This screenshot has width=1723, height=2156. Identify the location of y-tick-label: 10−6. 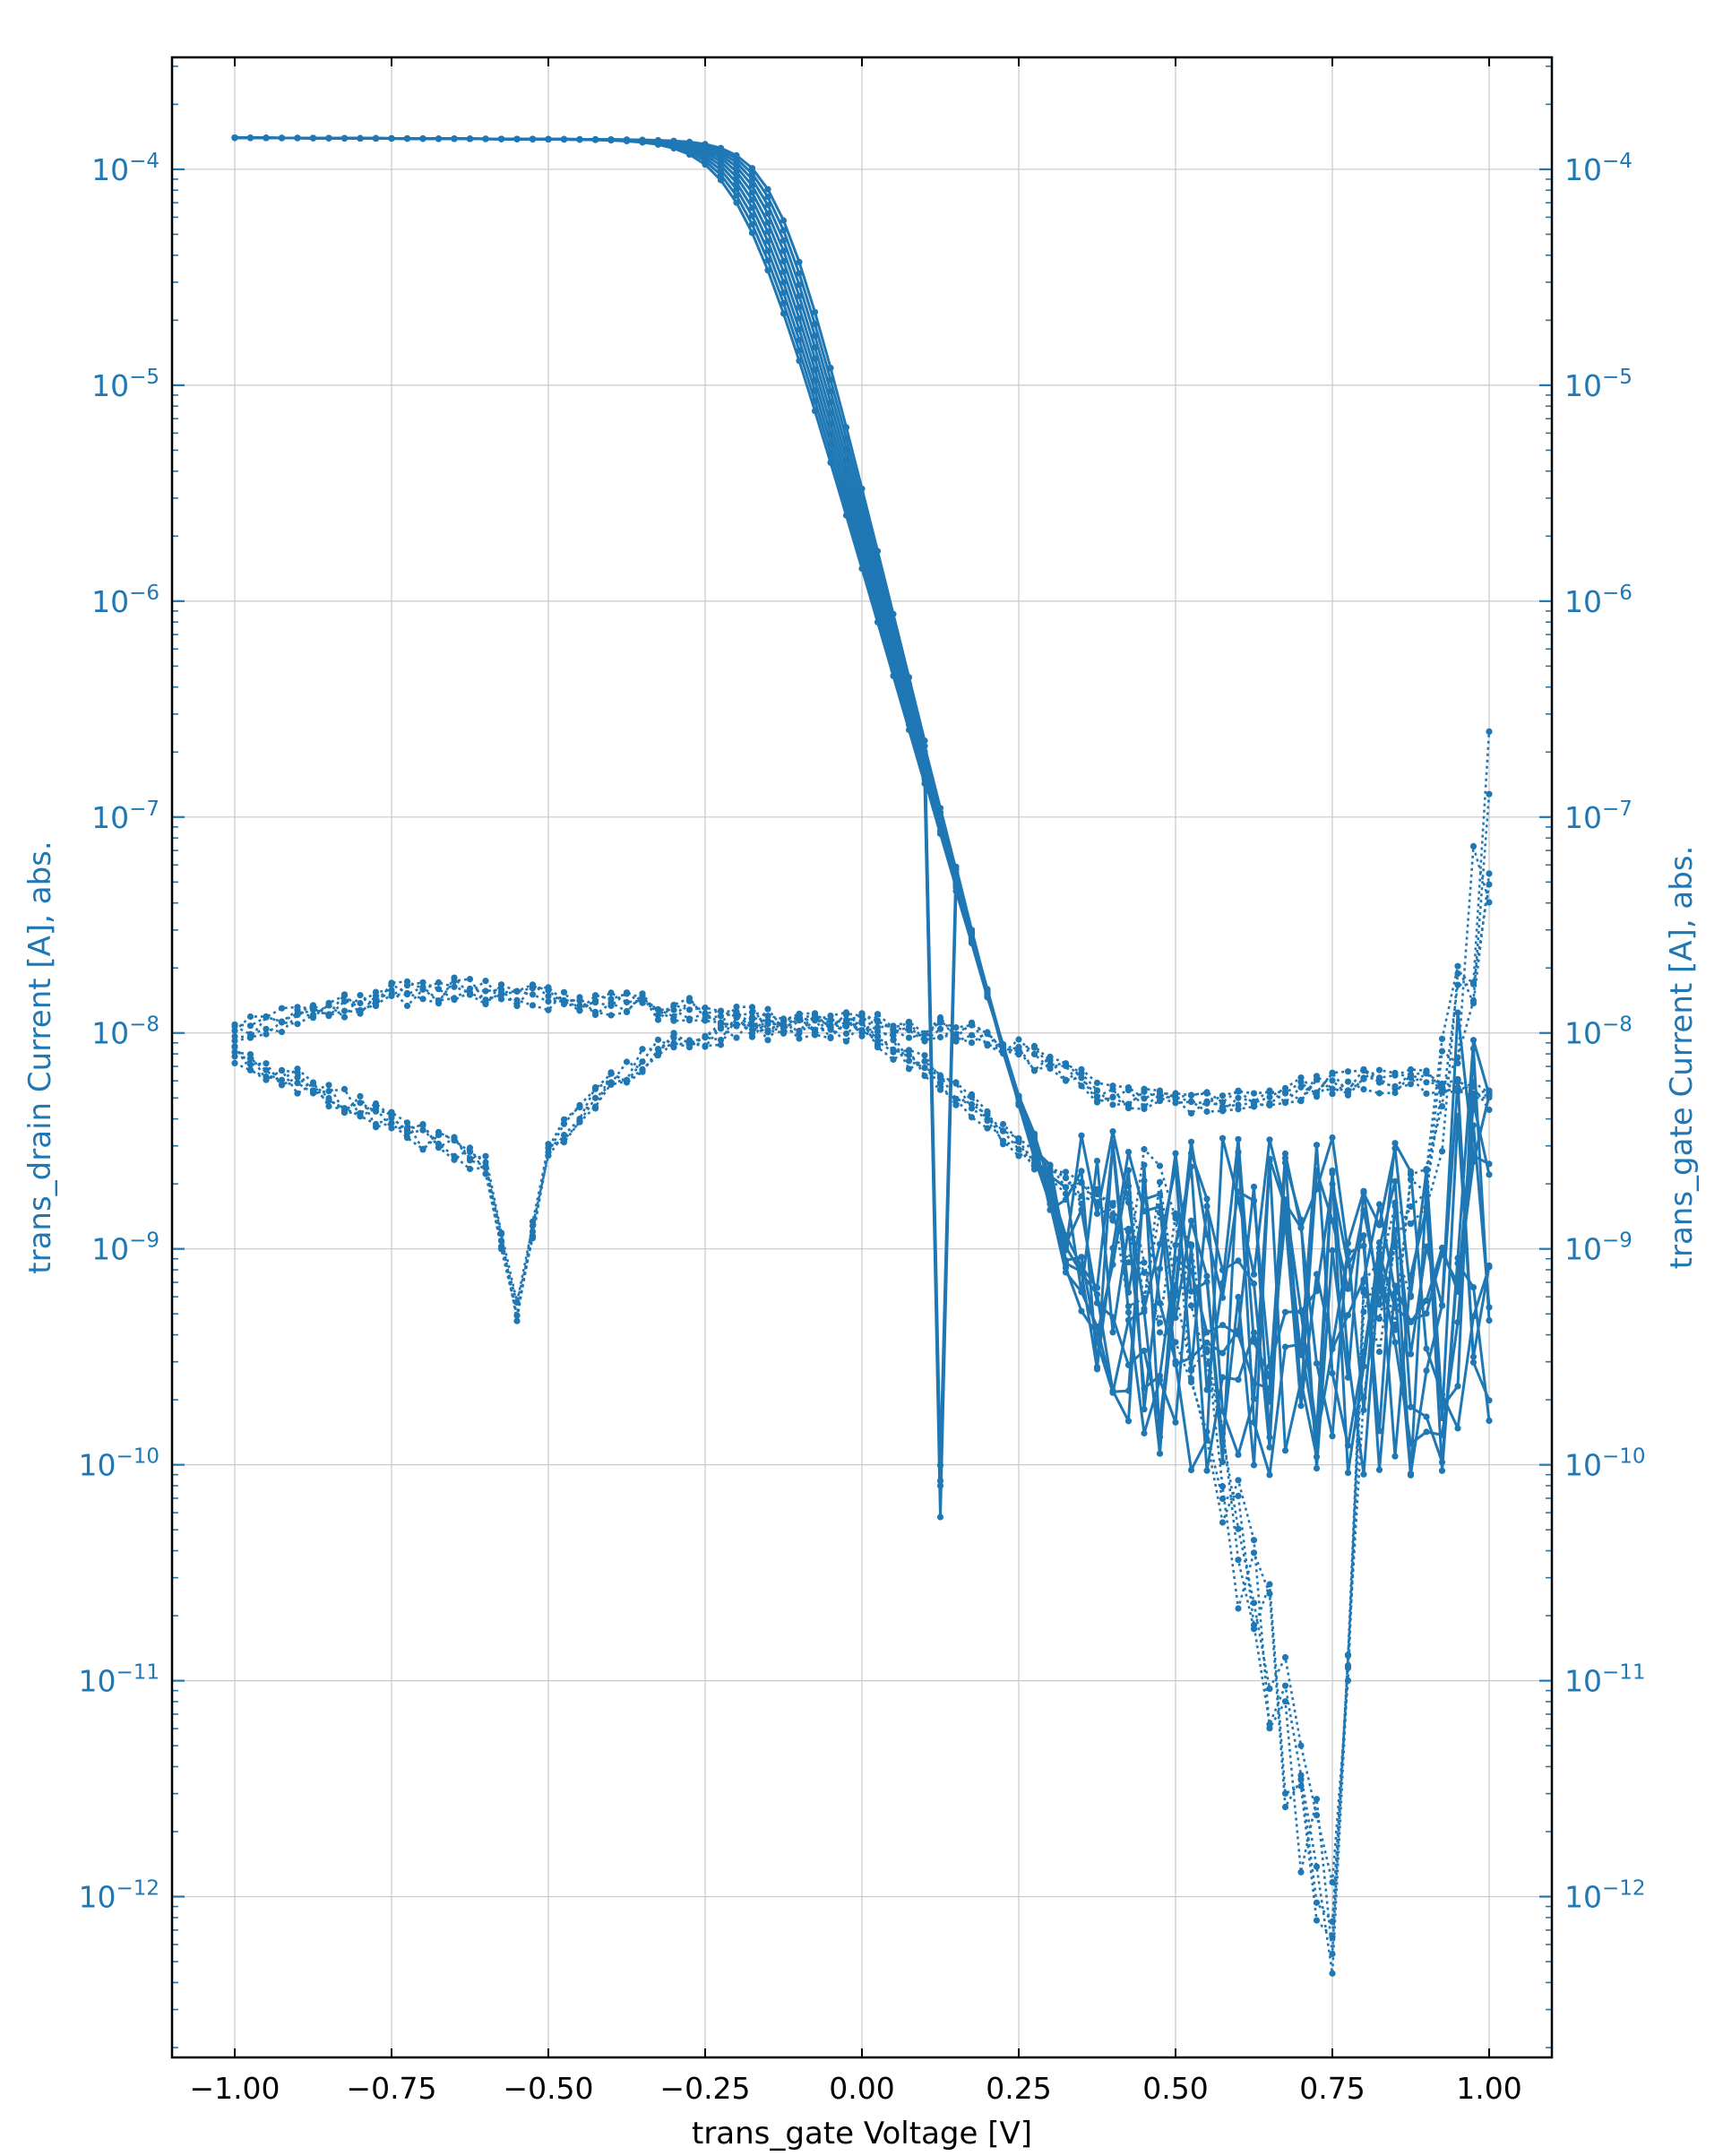
(125, 600).